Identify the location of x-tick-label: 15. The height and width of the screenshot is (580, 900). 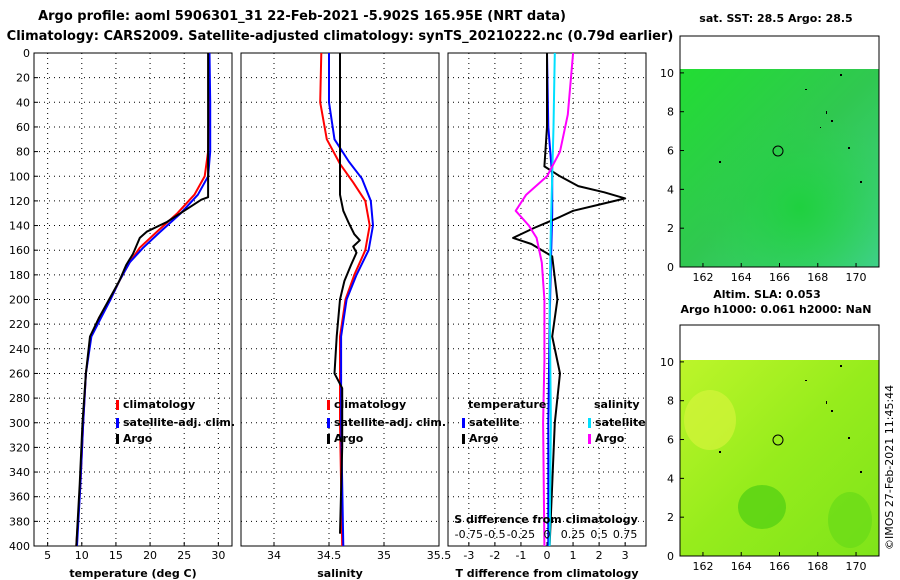
(116, 555).